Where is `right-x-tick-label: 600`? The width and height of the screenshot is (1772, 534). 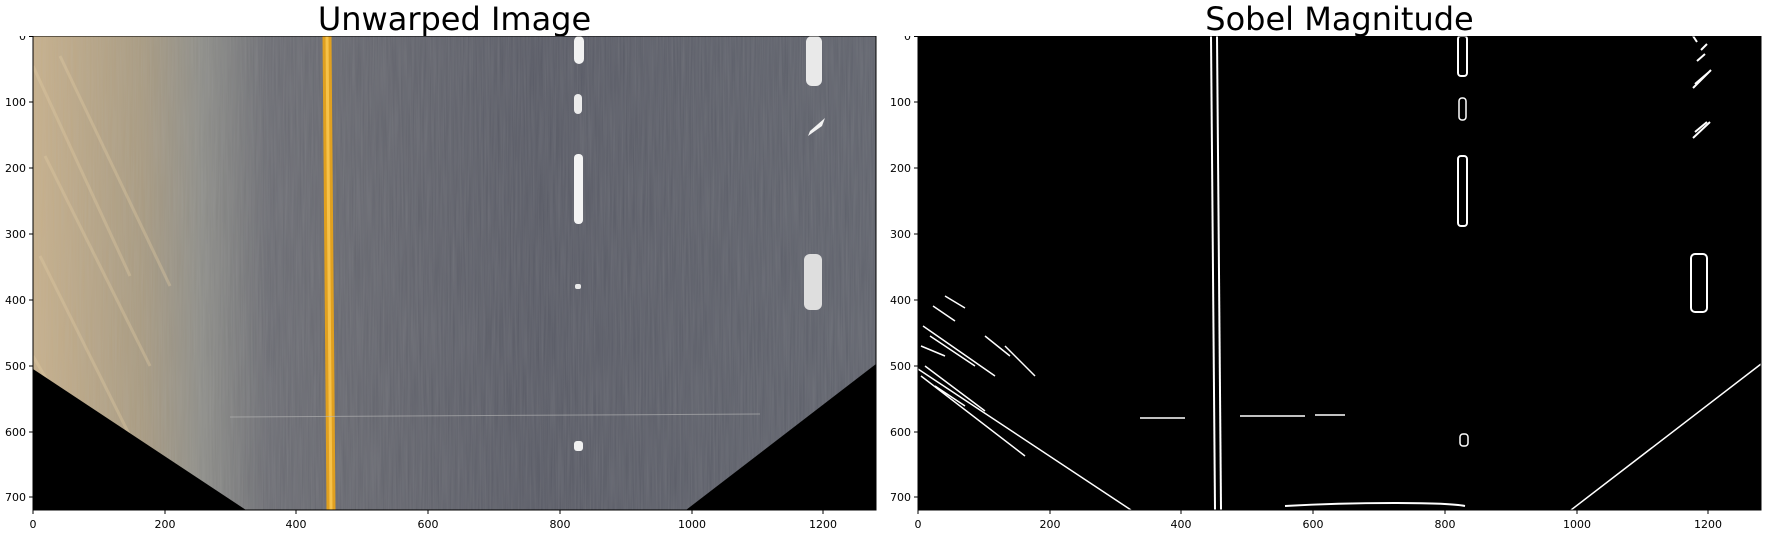
right-x-tick-label: 600 is located at coordinates (1313, 524).